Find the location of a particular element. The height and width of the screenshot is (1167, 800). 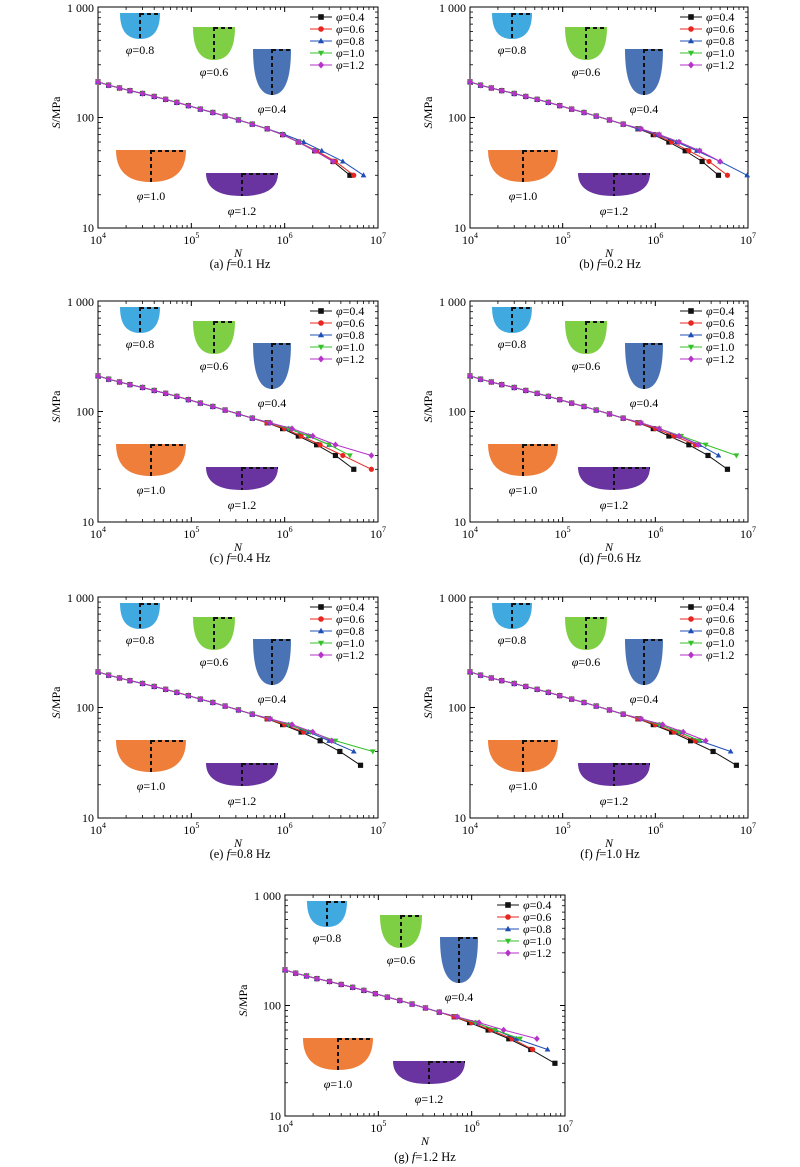

shape-label: φ=0.8 is located at coordinates (512, 640).